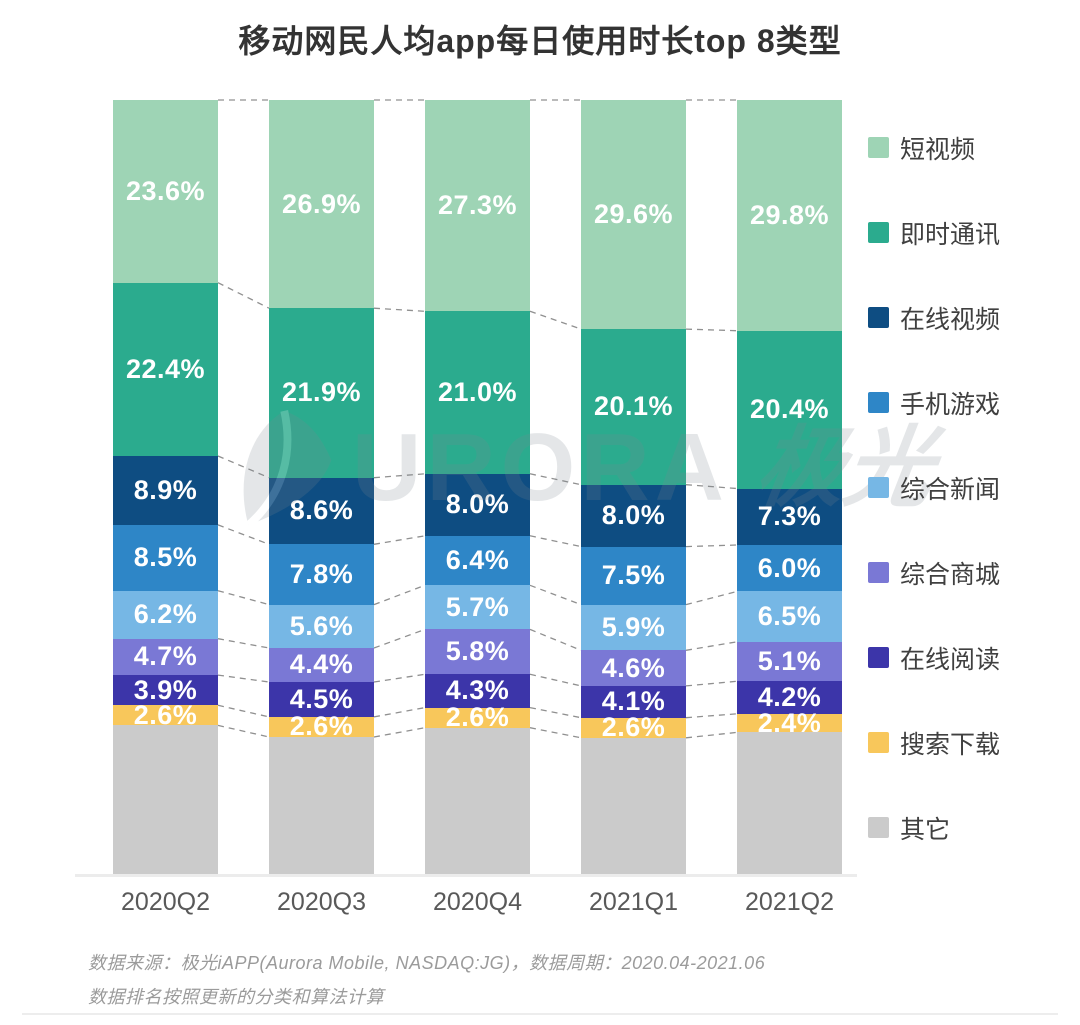 This screenshot has width=1080, height=1025. I want to click on segment-value-label: 6.4%, so click(477, 560).